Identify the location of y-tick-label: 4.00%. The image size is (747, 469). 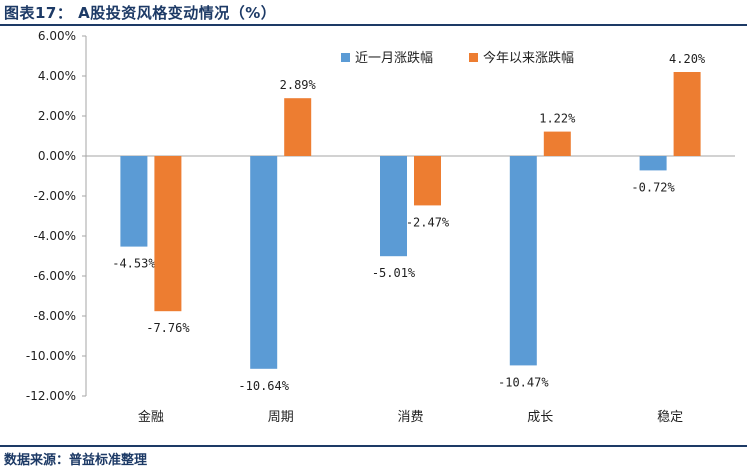
(57, 76).